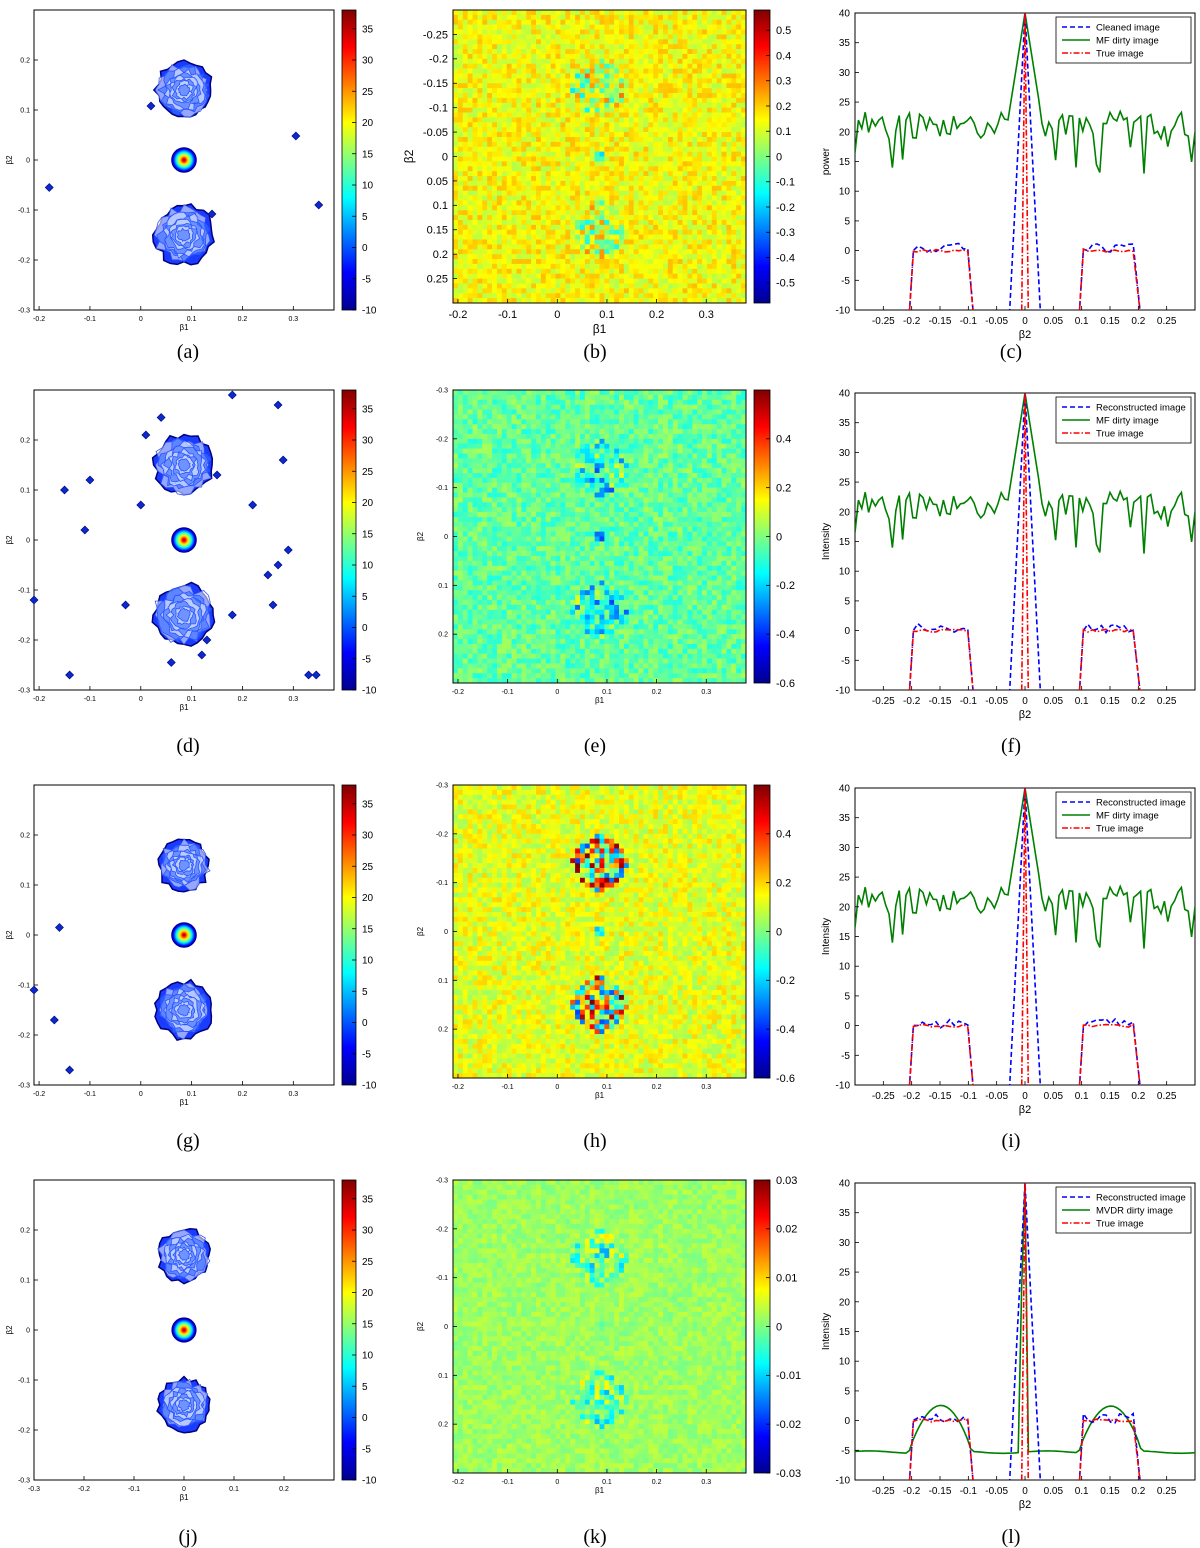 The width and height of the screenshot is (1200, 1548). What do you see at coordinates (184, 160) in the screenshot?
I see `source-center-point` at bounding box center [184, 160].